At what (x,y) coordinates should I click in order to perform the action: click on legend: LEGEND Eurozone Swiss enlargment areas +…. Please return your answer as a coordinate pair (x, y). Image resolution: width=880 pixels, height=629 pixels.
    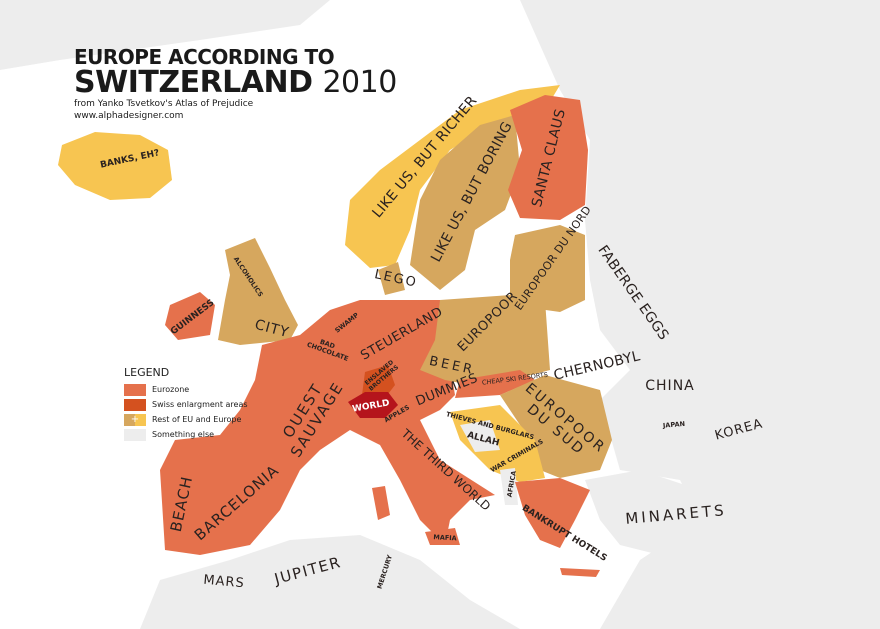
    Looking at the image, I should click on (186, 404).